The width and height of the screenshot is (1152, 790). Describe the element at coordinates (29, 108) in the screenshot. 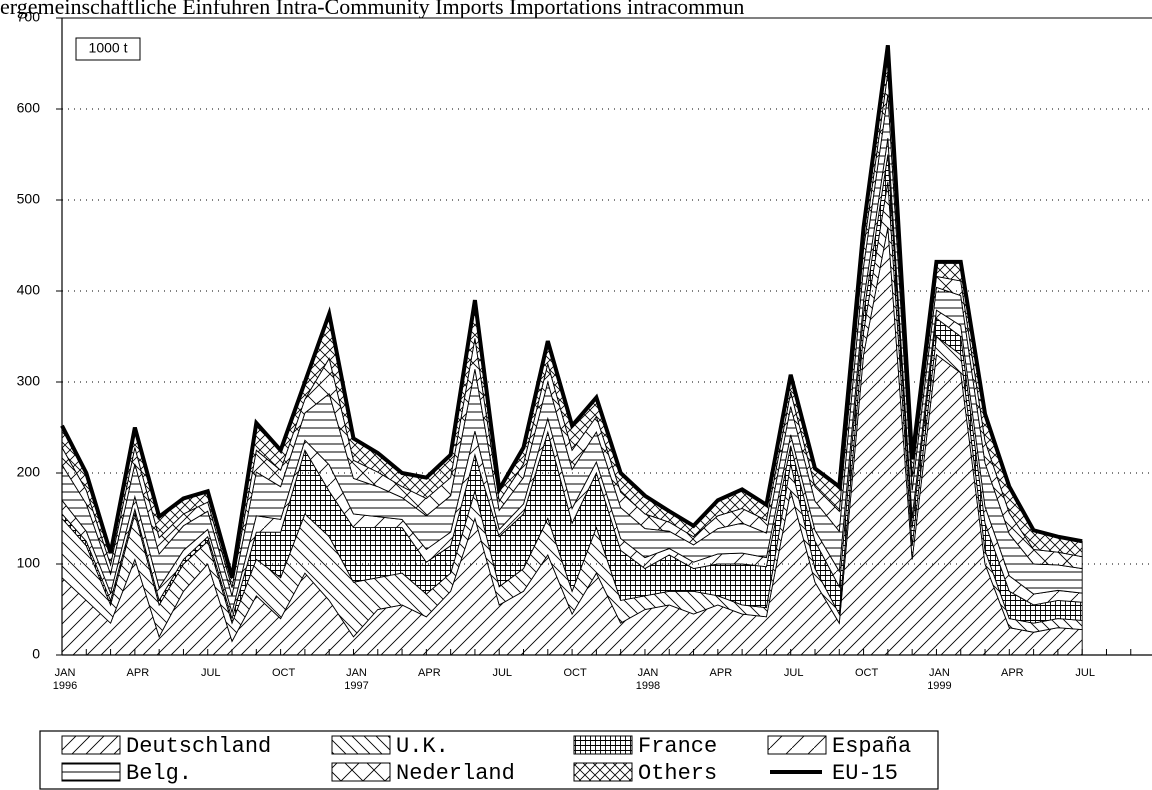

I see `y-tick-label: 600` at that location.